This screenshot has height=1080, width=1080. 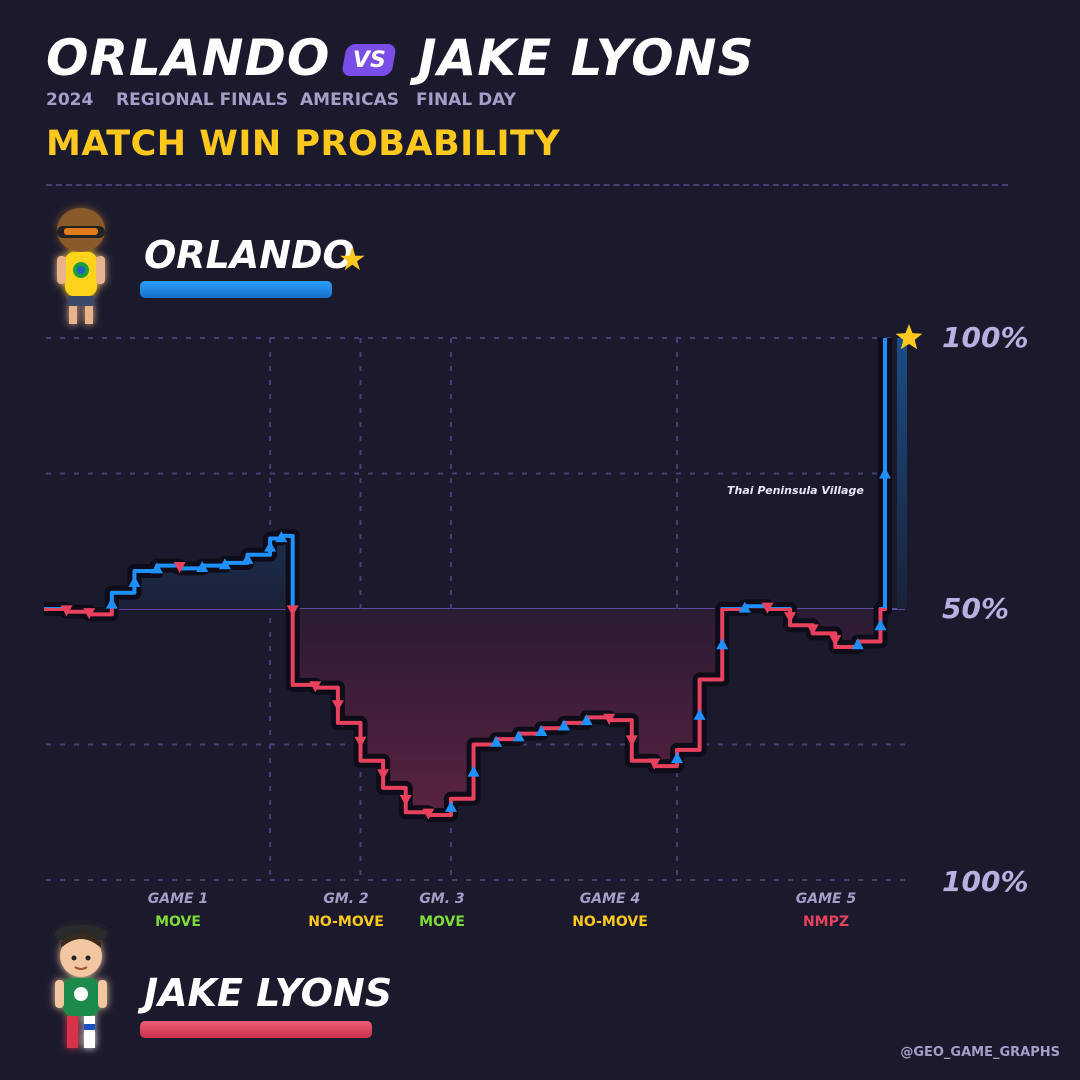 I want to click on final-surge-bar, so click(x=902, y=473).